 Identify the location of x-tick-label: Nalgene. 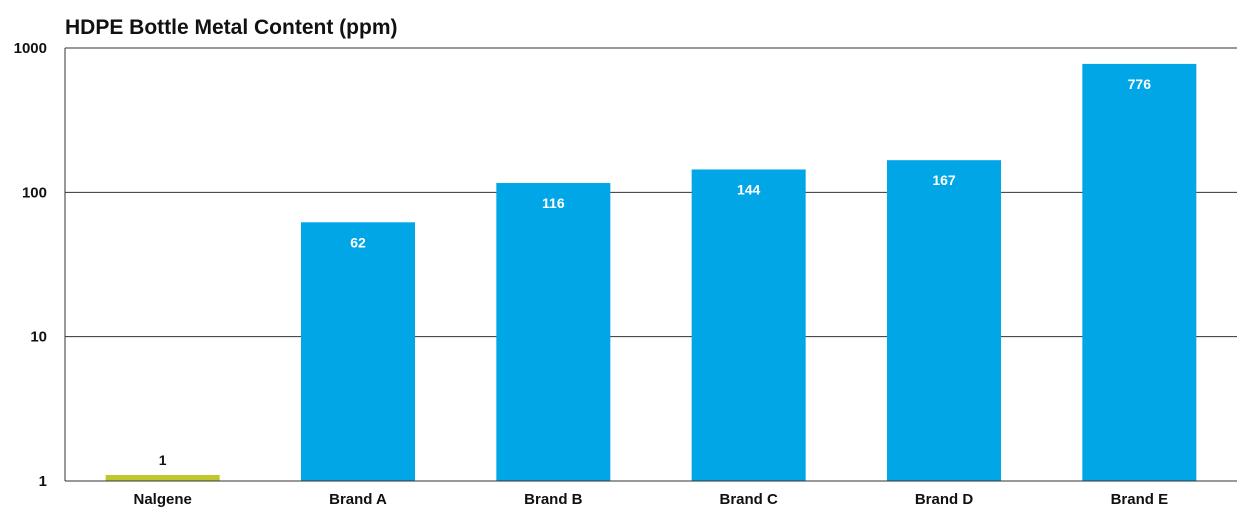
(162, 499).